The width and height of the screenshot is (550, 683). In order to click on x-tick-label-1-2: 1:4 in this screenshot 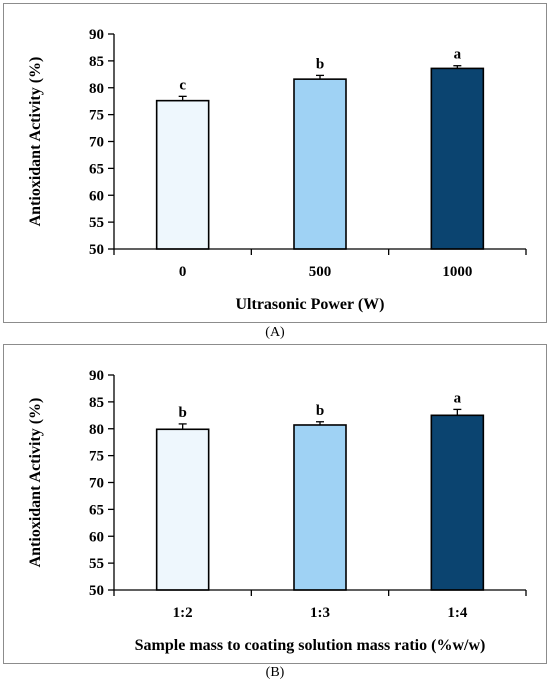, I will do `click(457, 613)`.